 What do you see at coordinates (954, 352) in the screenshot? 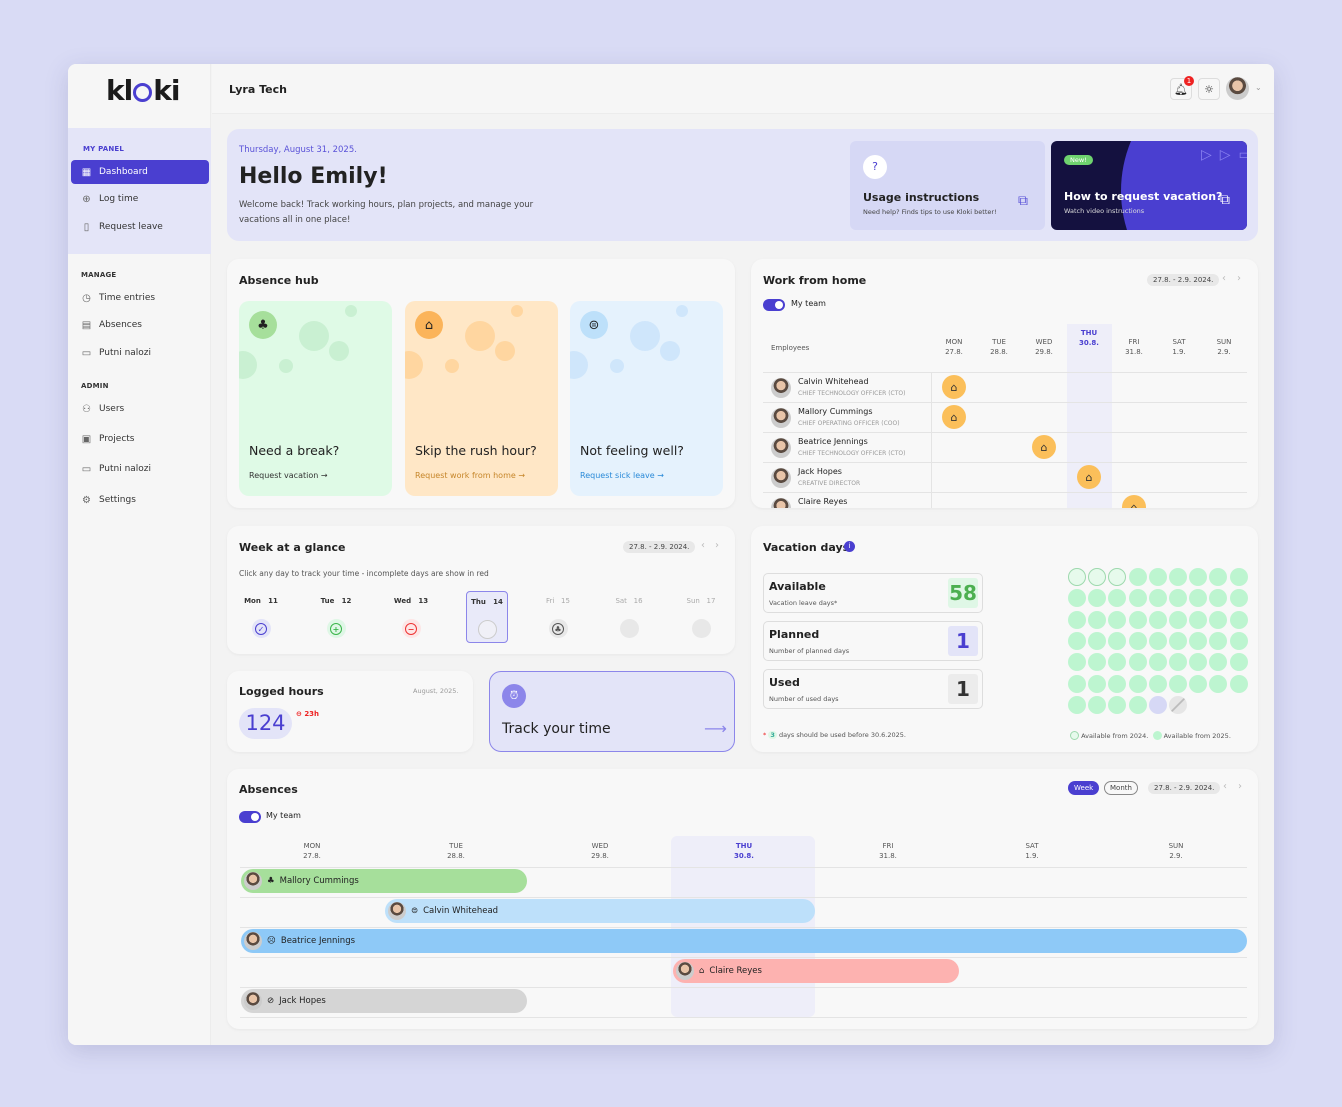
I see `day-date: 27.8.` at bounding box center [954, 352].